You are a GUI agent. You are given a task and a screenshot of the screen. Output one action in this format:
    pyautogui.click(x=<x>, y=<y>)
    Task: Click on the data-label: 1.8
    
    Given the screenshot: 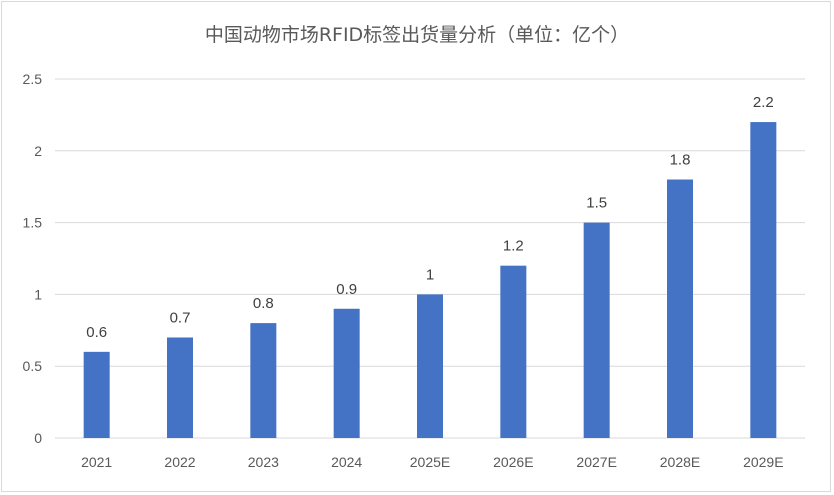 What is the action you would take?
    pyautogui.click(x=680, y=160)
    